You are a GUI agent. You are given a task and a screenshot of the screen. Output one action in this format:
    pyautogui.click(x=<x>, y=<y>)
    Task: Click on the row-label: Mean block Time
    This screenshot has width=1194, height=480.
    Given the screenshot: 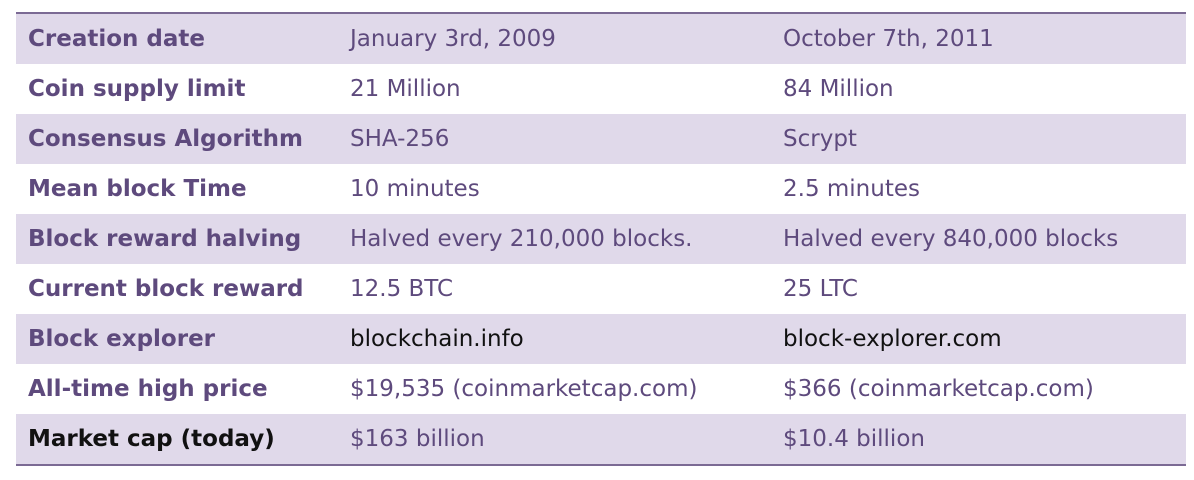 What is the action you would take?
    pyautogui.click(x=137, y=189)
    